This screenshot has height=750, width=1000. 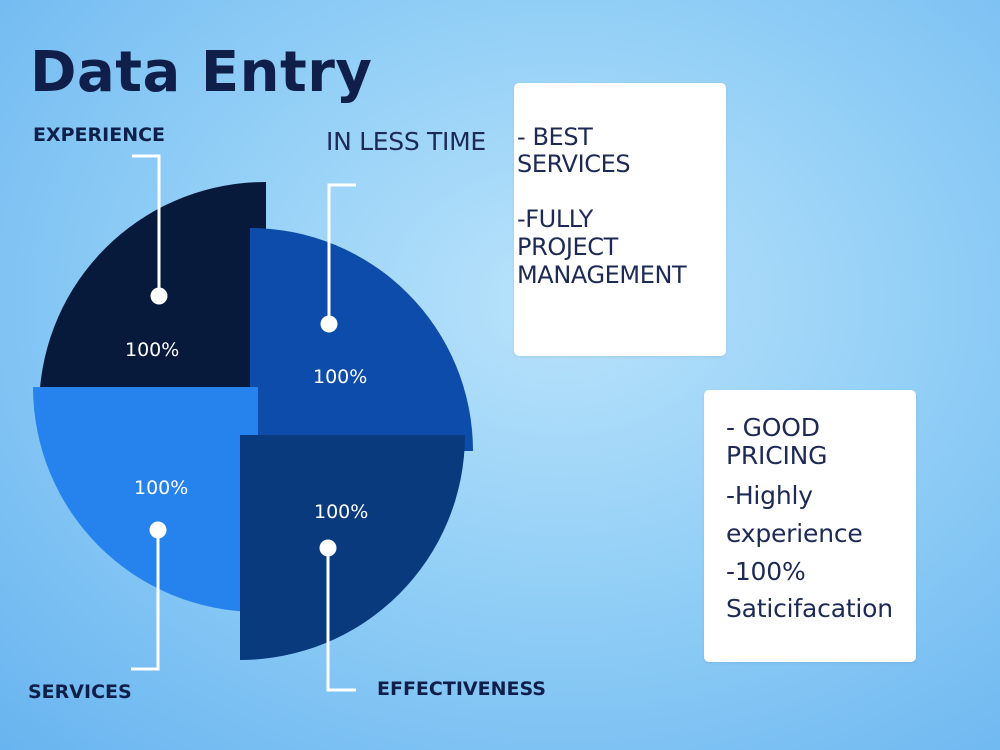 What do you see at coordinates (574, 164) in the screenshot?
I see `card-line: SERVICES` at bounding box center [574, 164].